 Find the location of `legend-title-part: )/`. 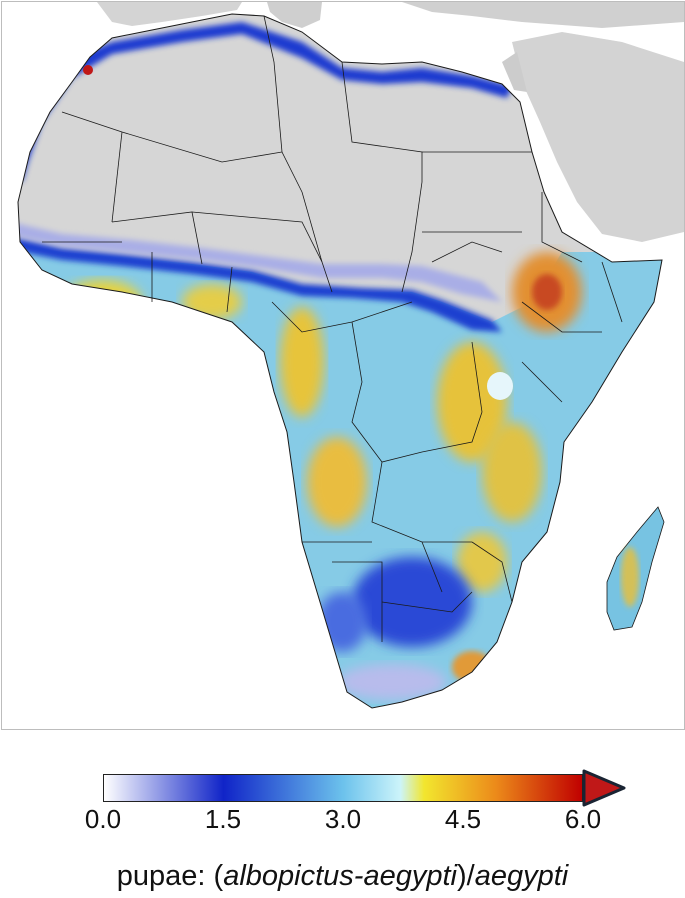

legend-title-part: )/ is located at coordinates (465, 876).